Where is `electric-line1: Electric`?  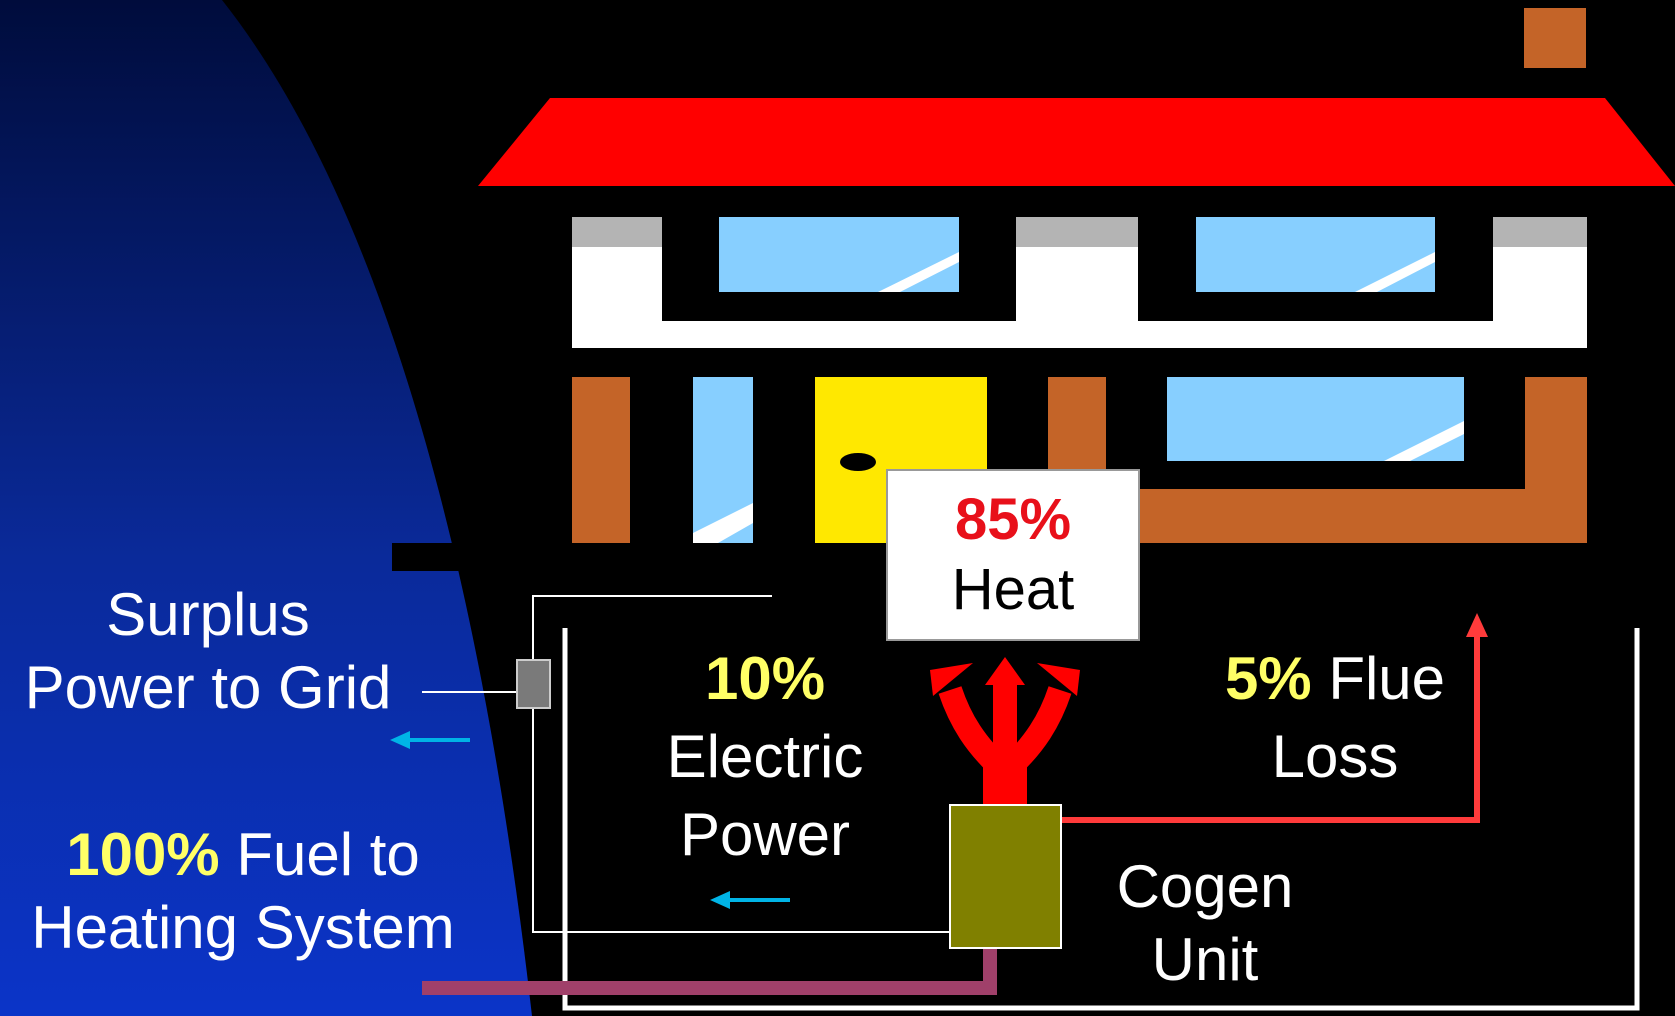
electric-line1: Electric is located at coordinates (765, 756).